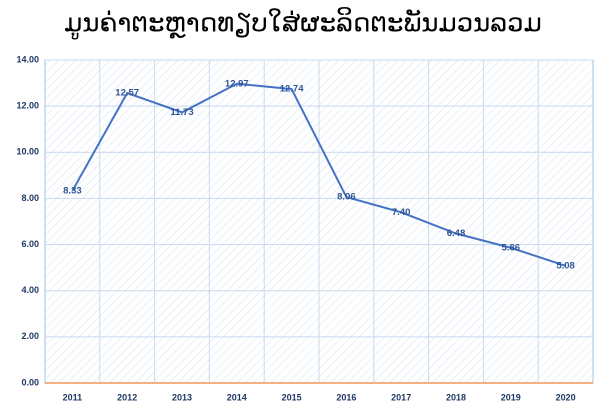  Describe the element at coordinates (181, 112) in the screenshot. I see `value-label: 11.73` at that location.